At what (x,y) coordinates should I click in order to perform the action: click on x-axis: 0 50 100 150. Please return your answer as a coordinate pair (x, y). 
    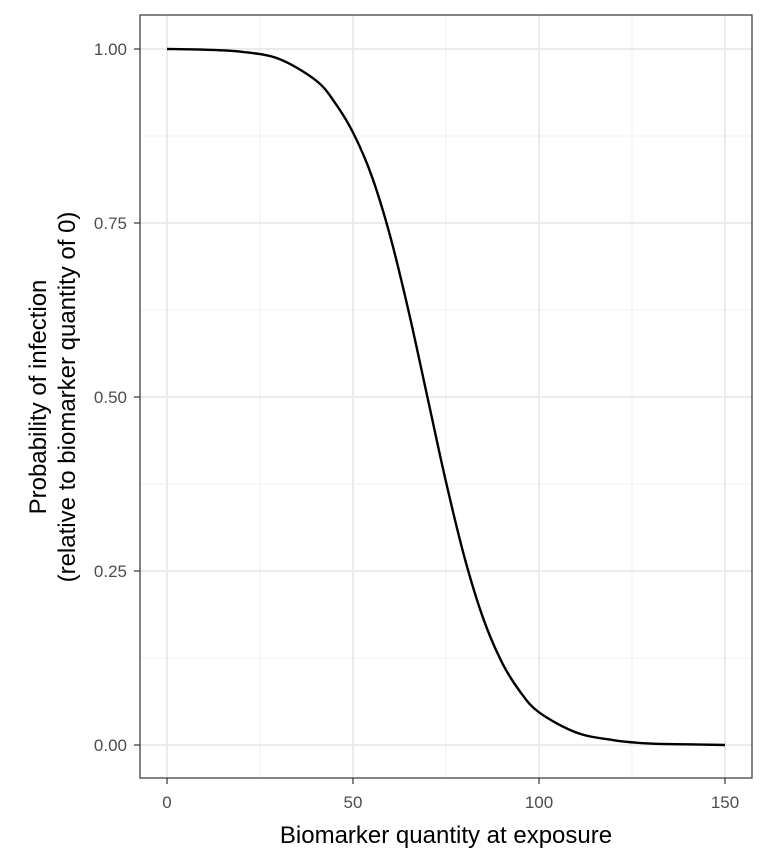
    Looking at the image, I should click on (450, 795).